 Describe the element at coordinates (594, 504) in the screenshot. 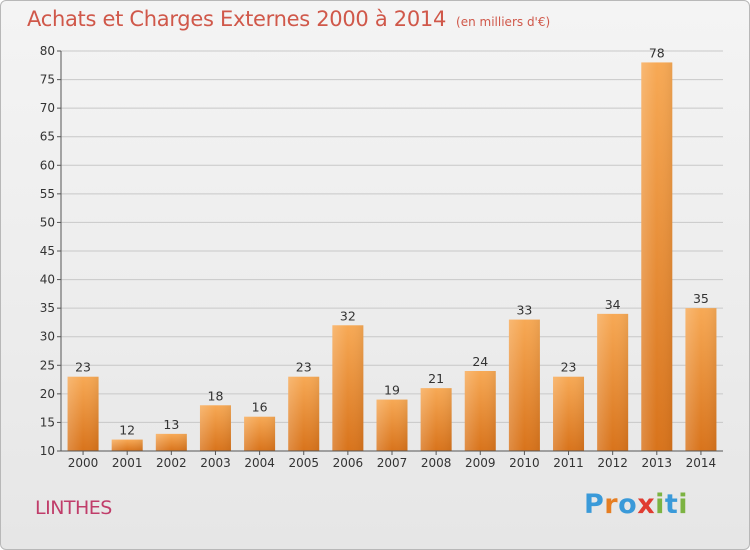

I see `logo-letter: P` at that location.